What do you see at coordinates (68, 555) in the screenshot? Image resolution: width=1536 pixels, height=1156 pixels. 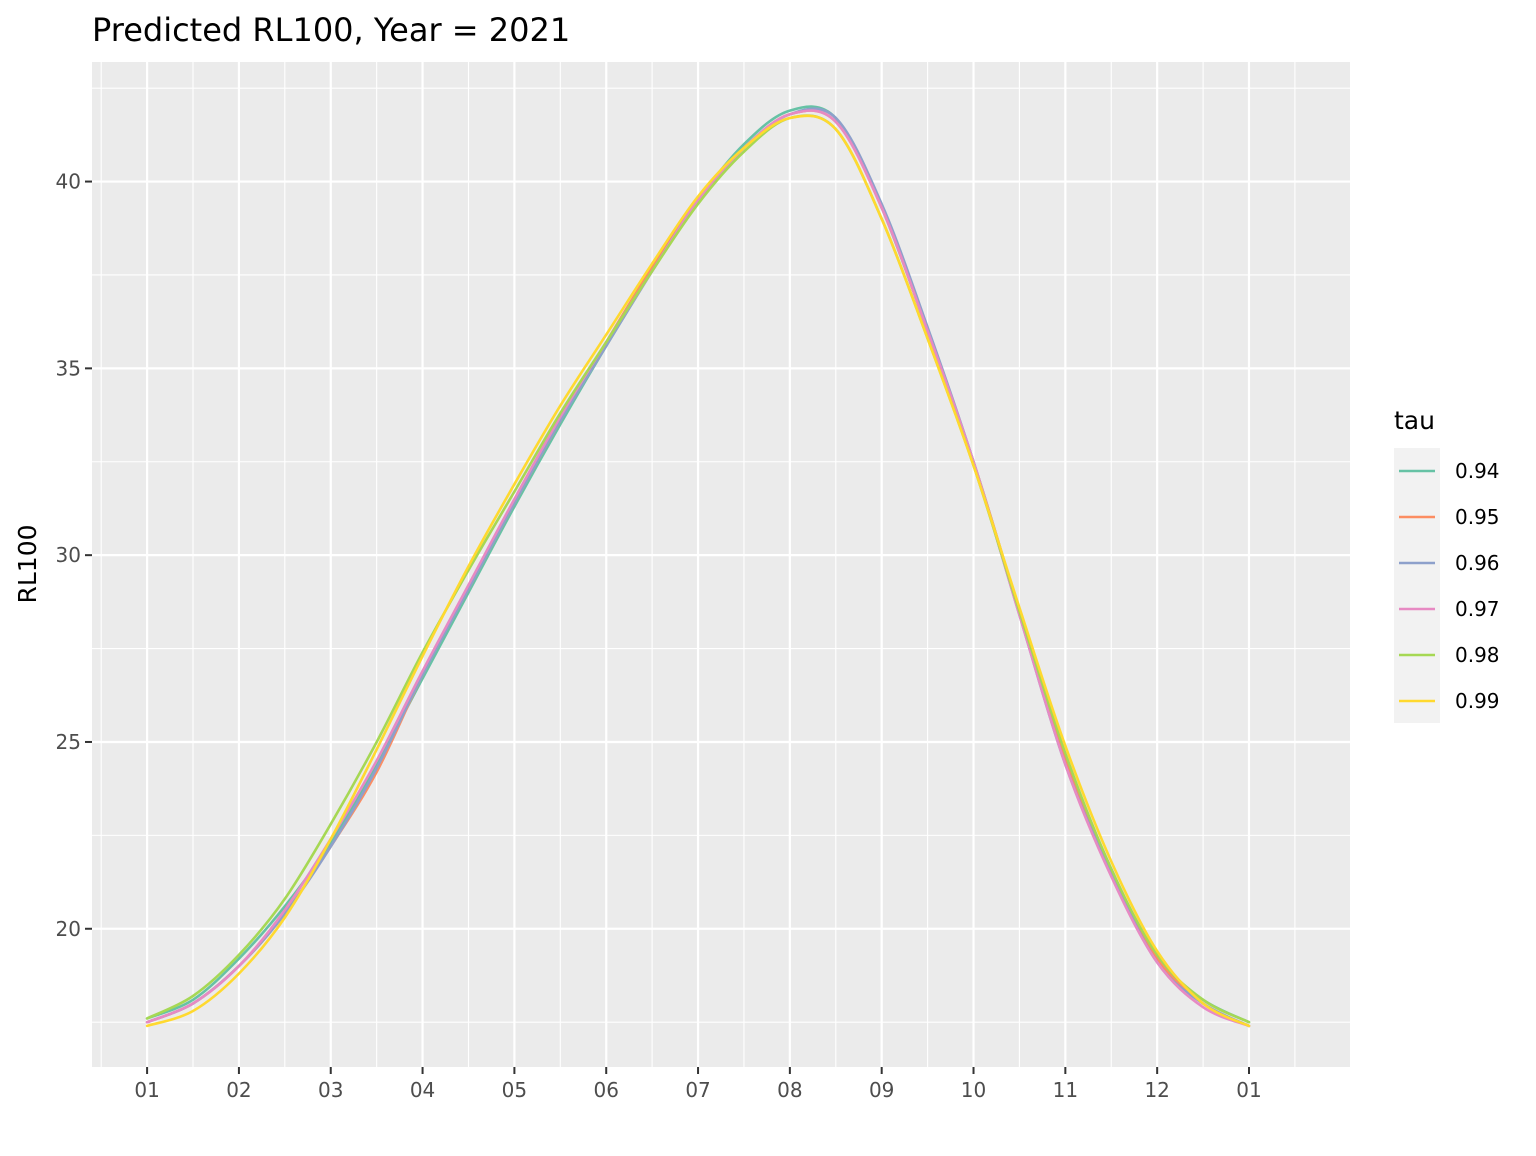 I see `y-tick-label: 30` at bounding box center [68, 555].